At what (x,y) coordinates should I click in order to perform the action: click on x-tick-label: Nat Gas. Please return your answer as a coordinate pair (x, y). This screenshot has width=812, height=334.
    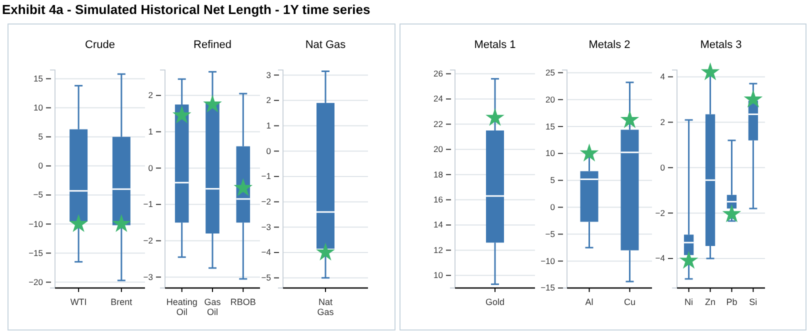
    Looking at the image, I should click on (325, 307).